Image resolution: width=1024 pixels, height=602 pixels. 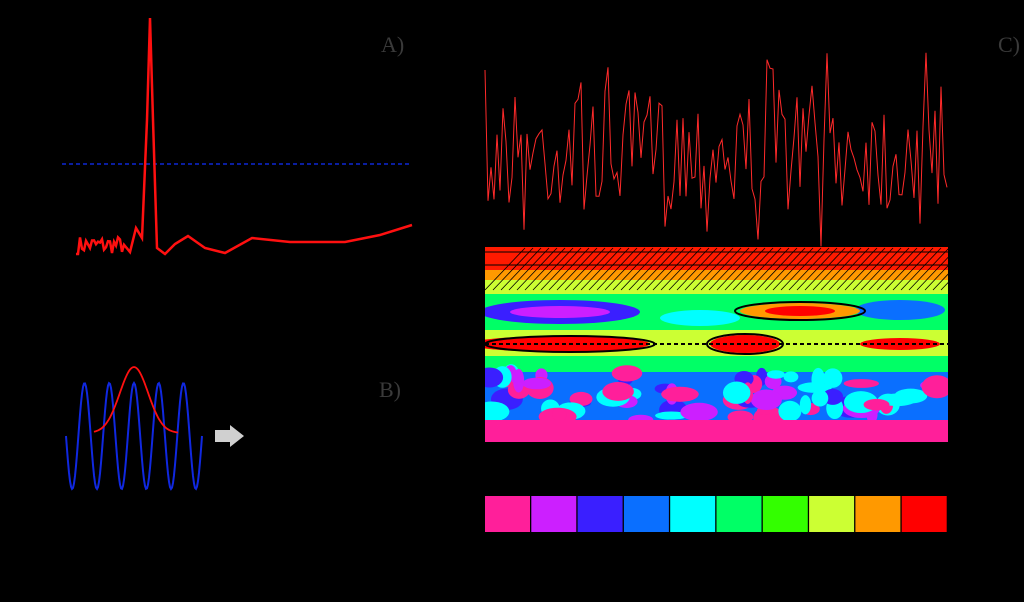 What do you see at coordinates (134, 436) in the screenshot?
I see `wavelet-sine` at bounding box center [134, 436].